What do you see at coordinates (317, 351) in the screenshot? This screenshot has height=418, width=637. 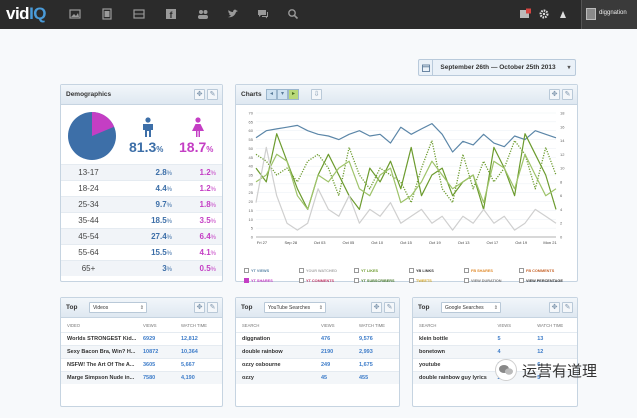 I see `table-row: double rainbow 2190 2,993` at bounding box center [317, 351].